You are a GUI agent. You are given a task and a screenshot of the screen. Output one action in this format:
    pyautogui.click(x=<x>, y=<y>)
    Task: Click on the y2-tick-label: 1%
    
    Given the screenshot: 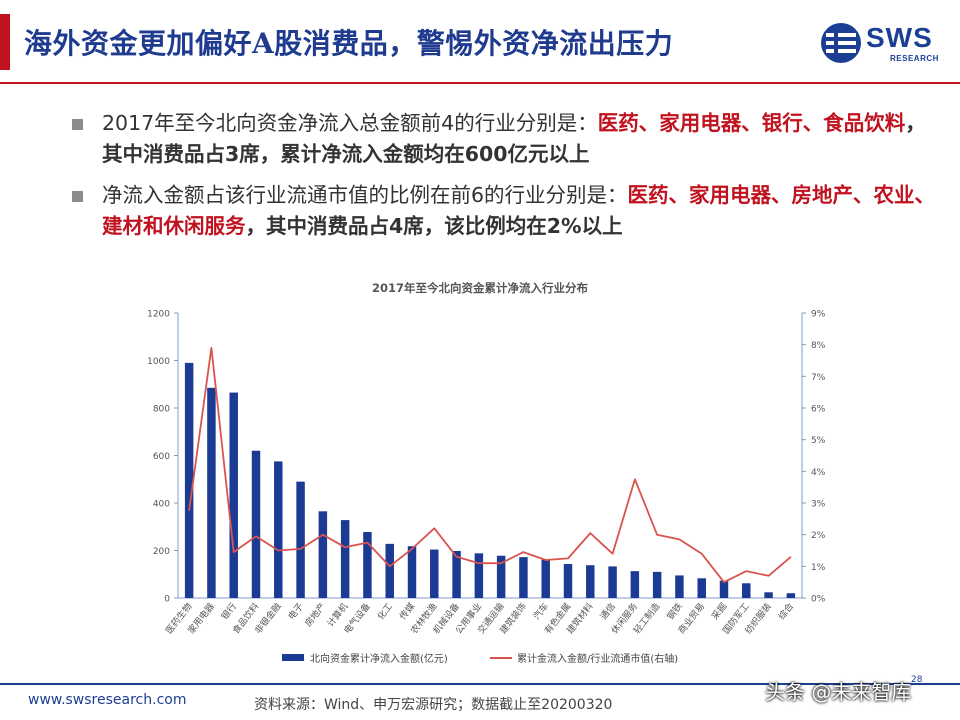 What is the action you would take?
    pyautogui.click(x=818, y=568)
    